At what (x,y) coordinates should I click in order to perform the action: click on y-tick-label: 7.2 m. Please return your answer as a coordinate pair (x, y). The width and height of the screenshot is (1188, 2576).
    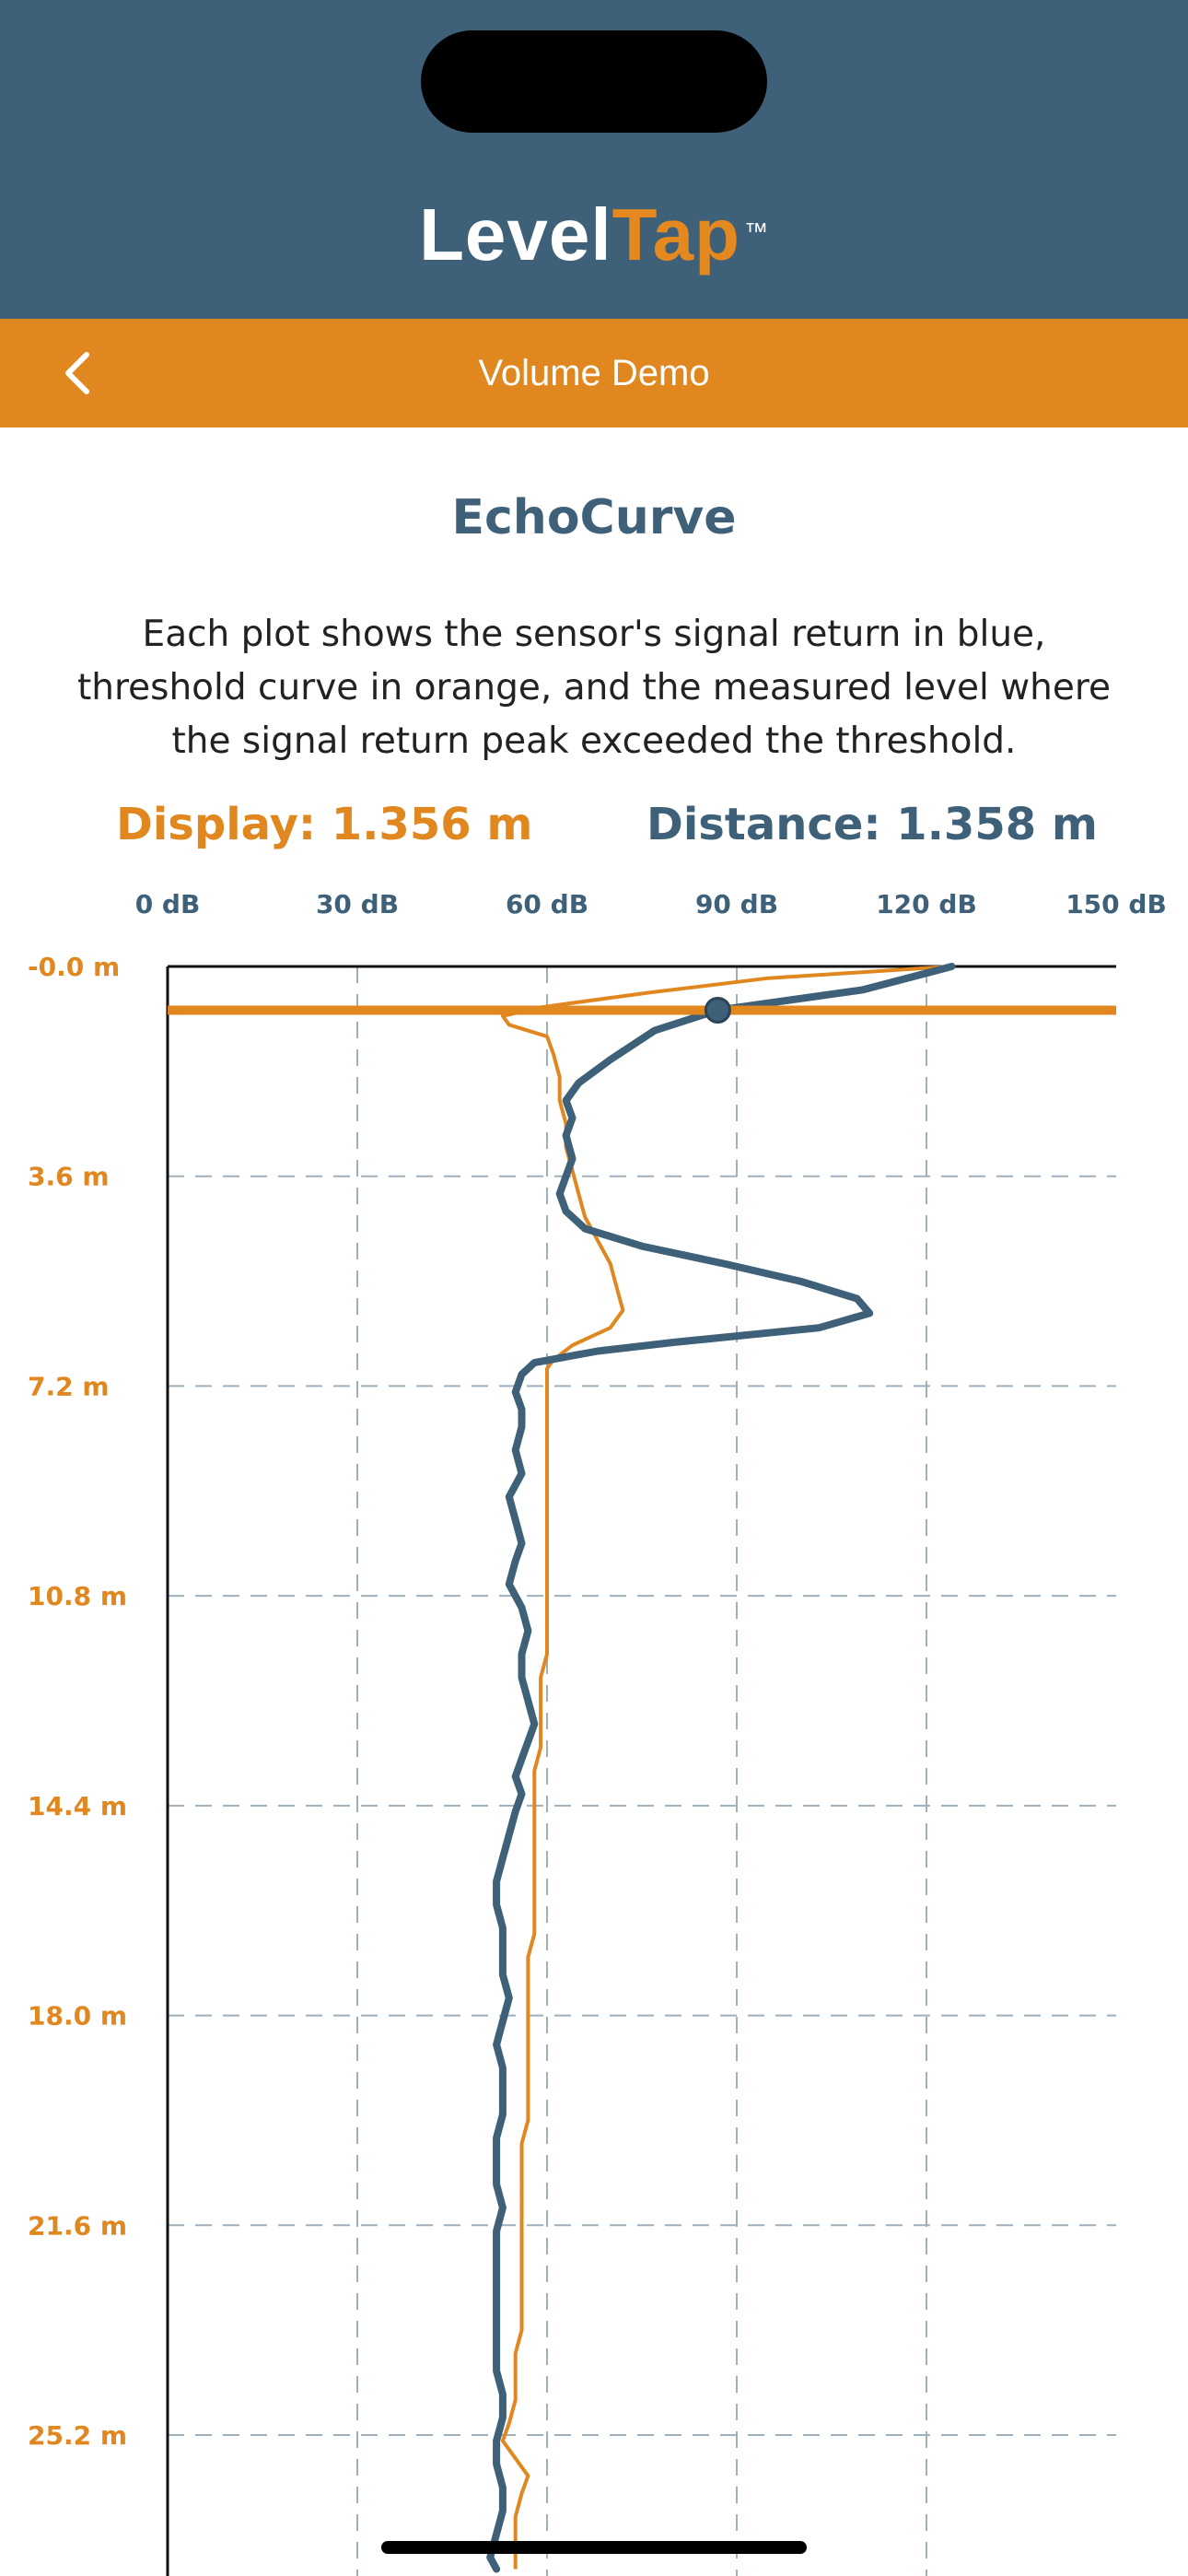
    Looking at the image, I should click on (69, 1386).